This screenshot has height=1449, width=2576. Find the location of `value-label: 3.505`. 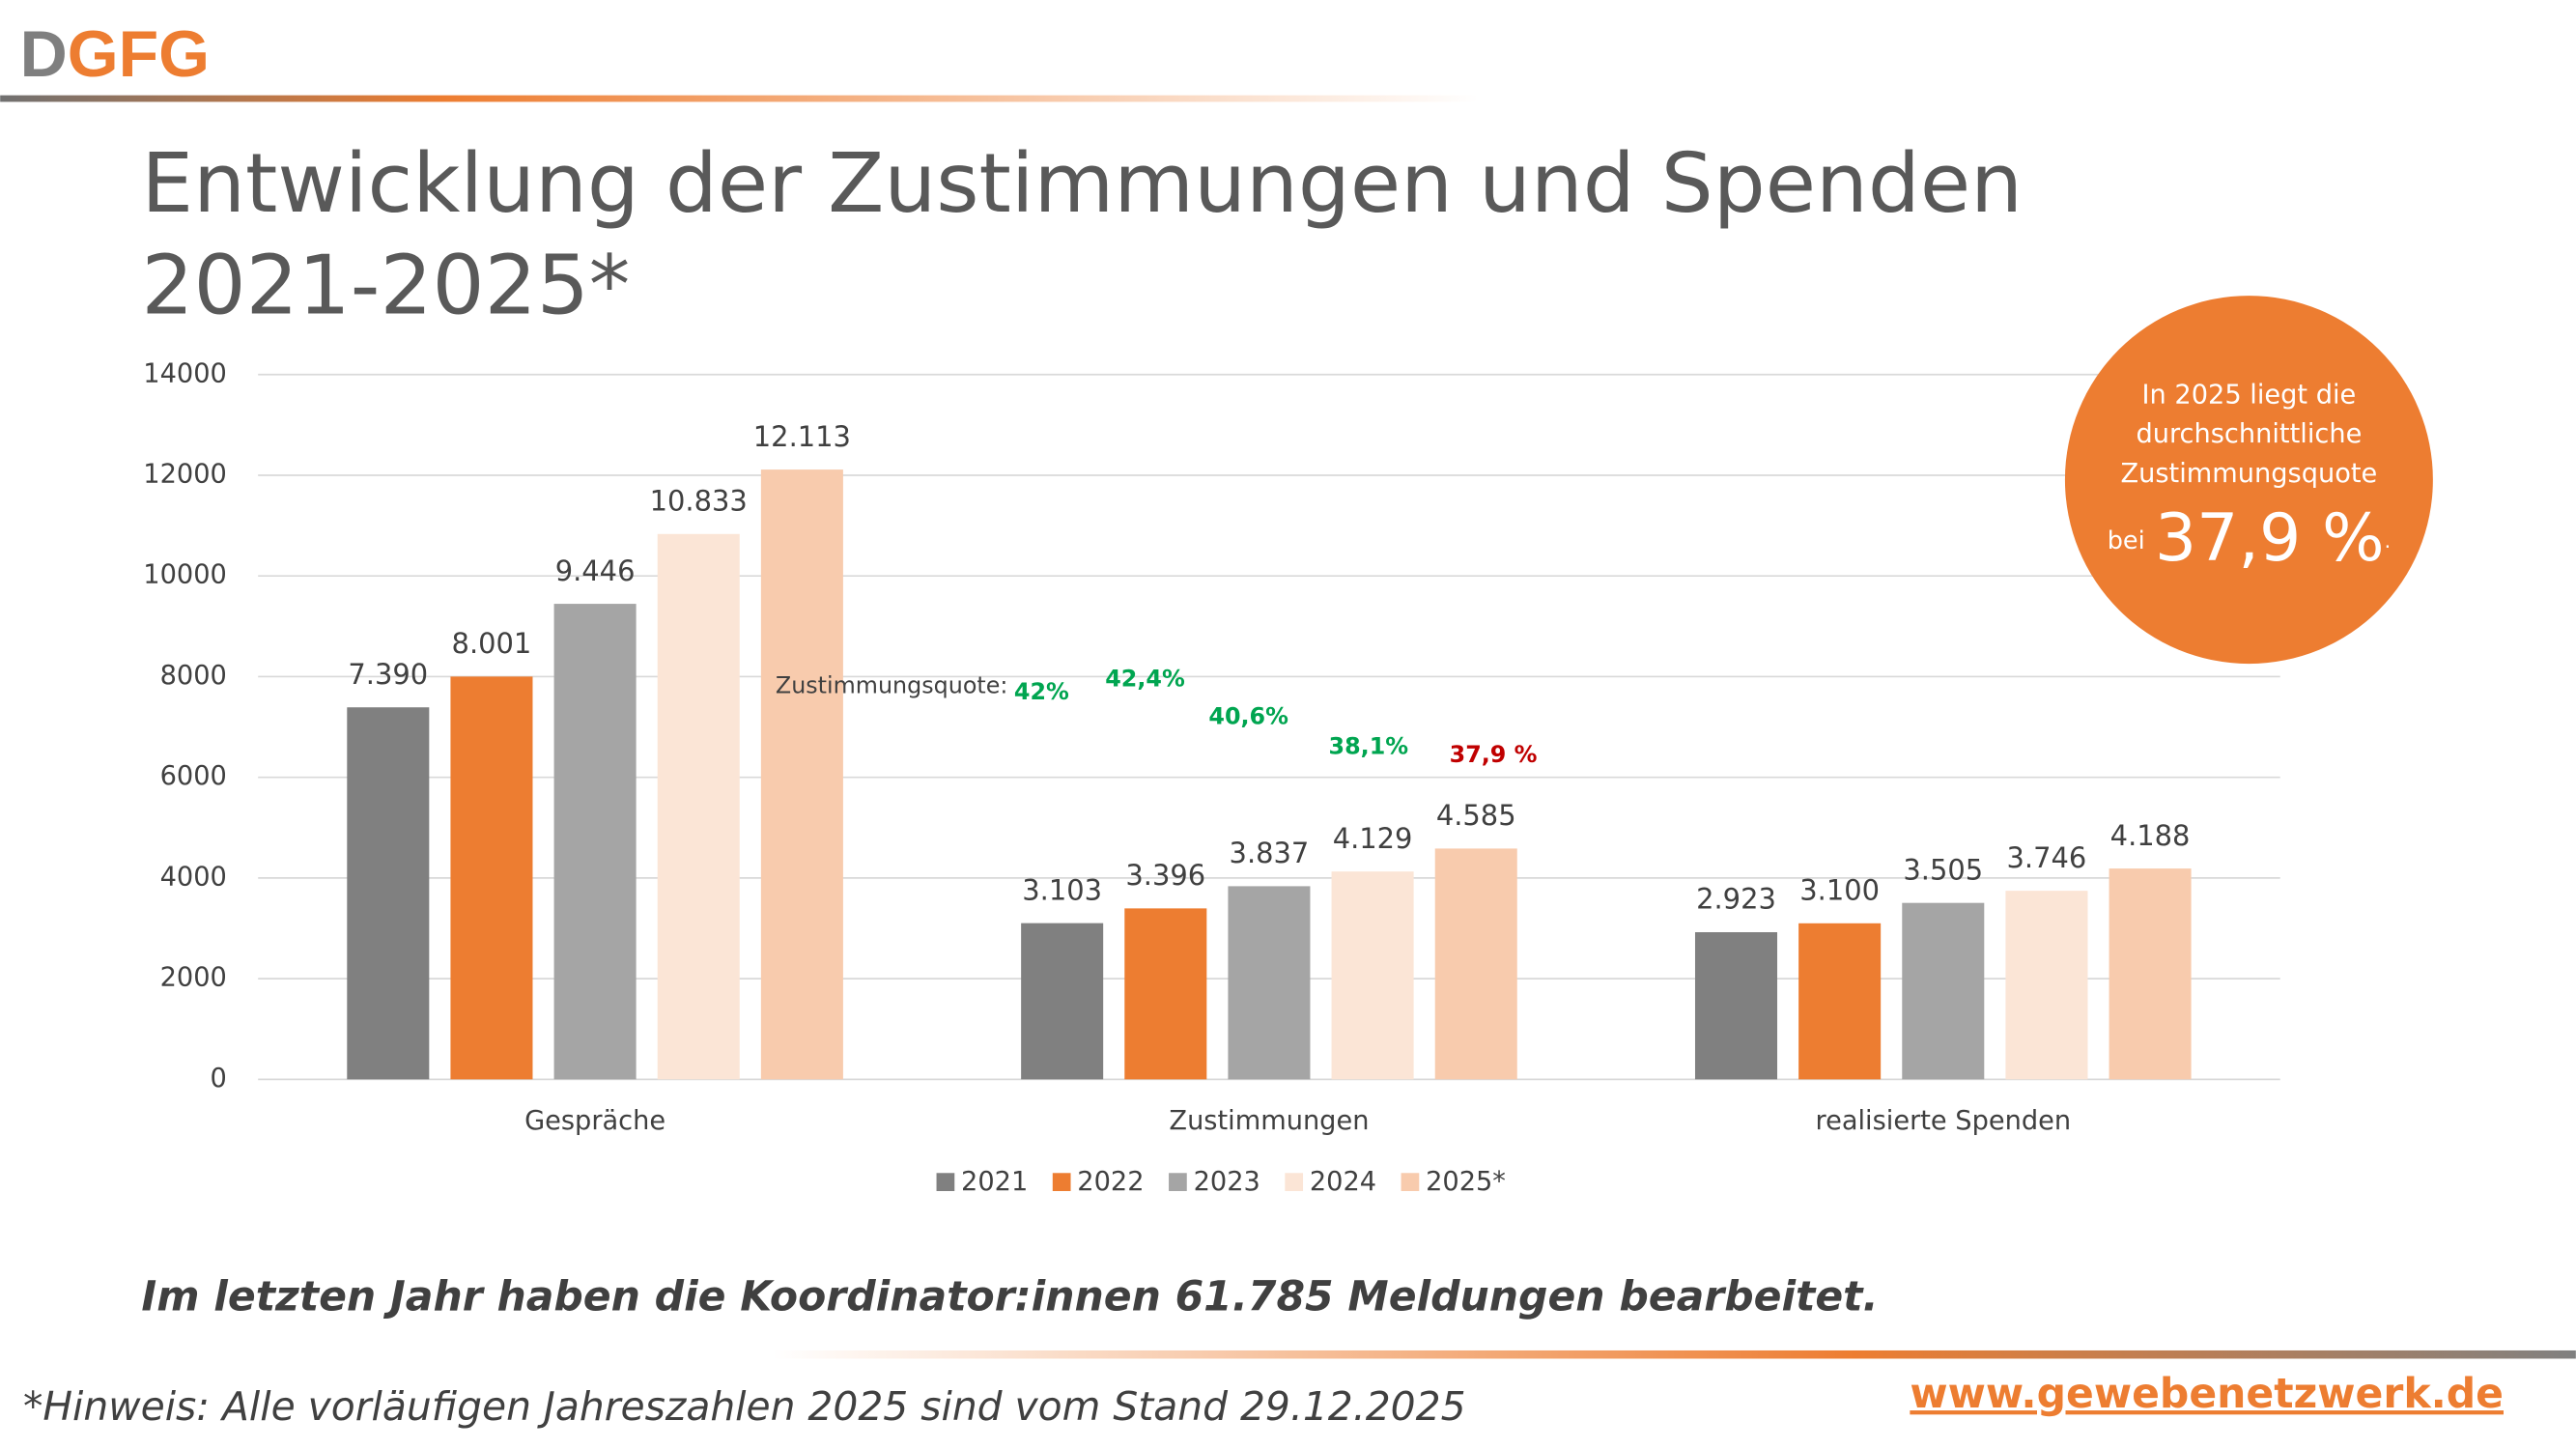

value-label: 3.505 is located at coordinates (1943, 869).